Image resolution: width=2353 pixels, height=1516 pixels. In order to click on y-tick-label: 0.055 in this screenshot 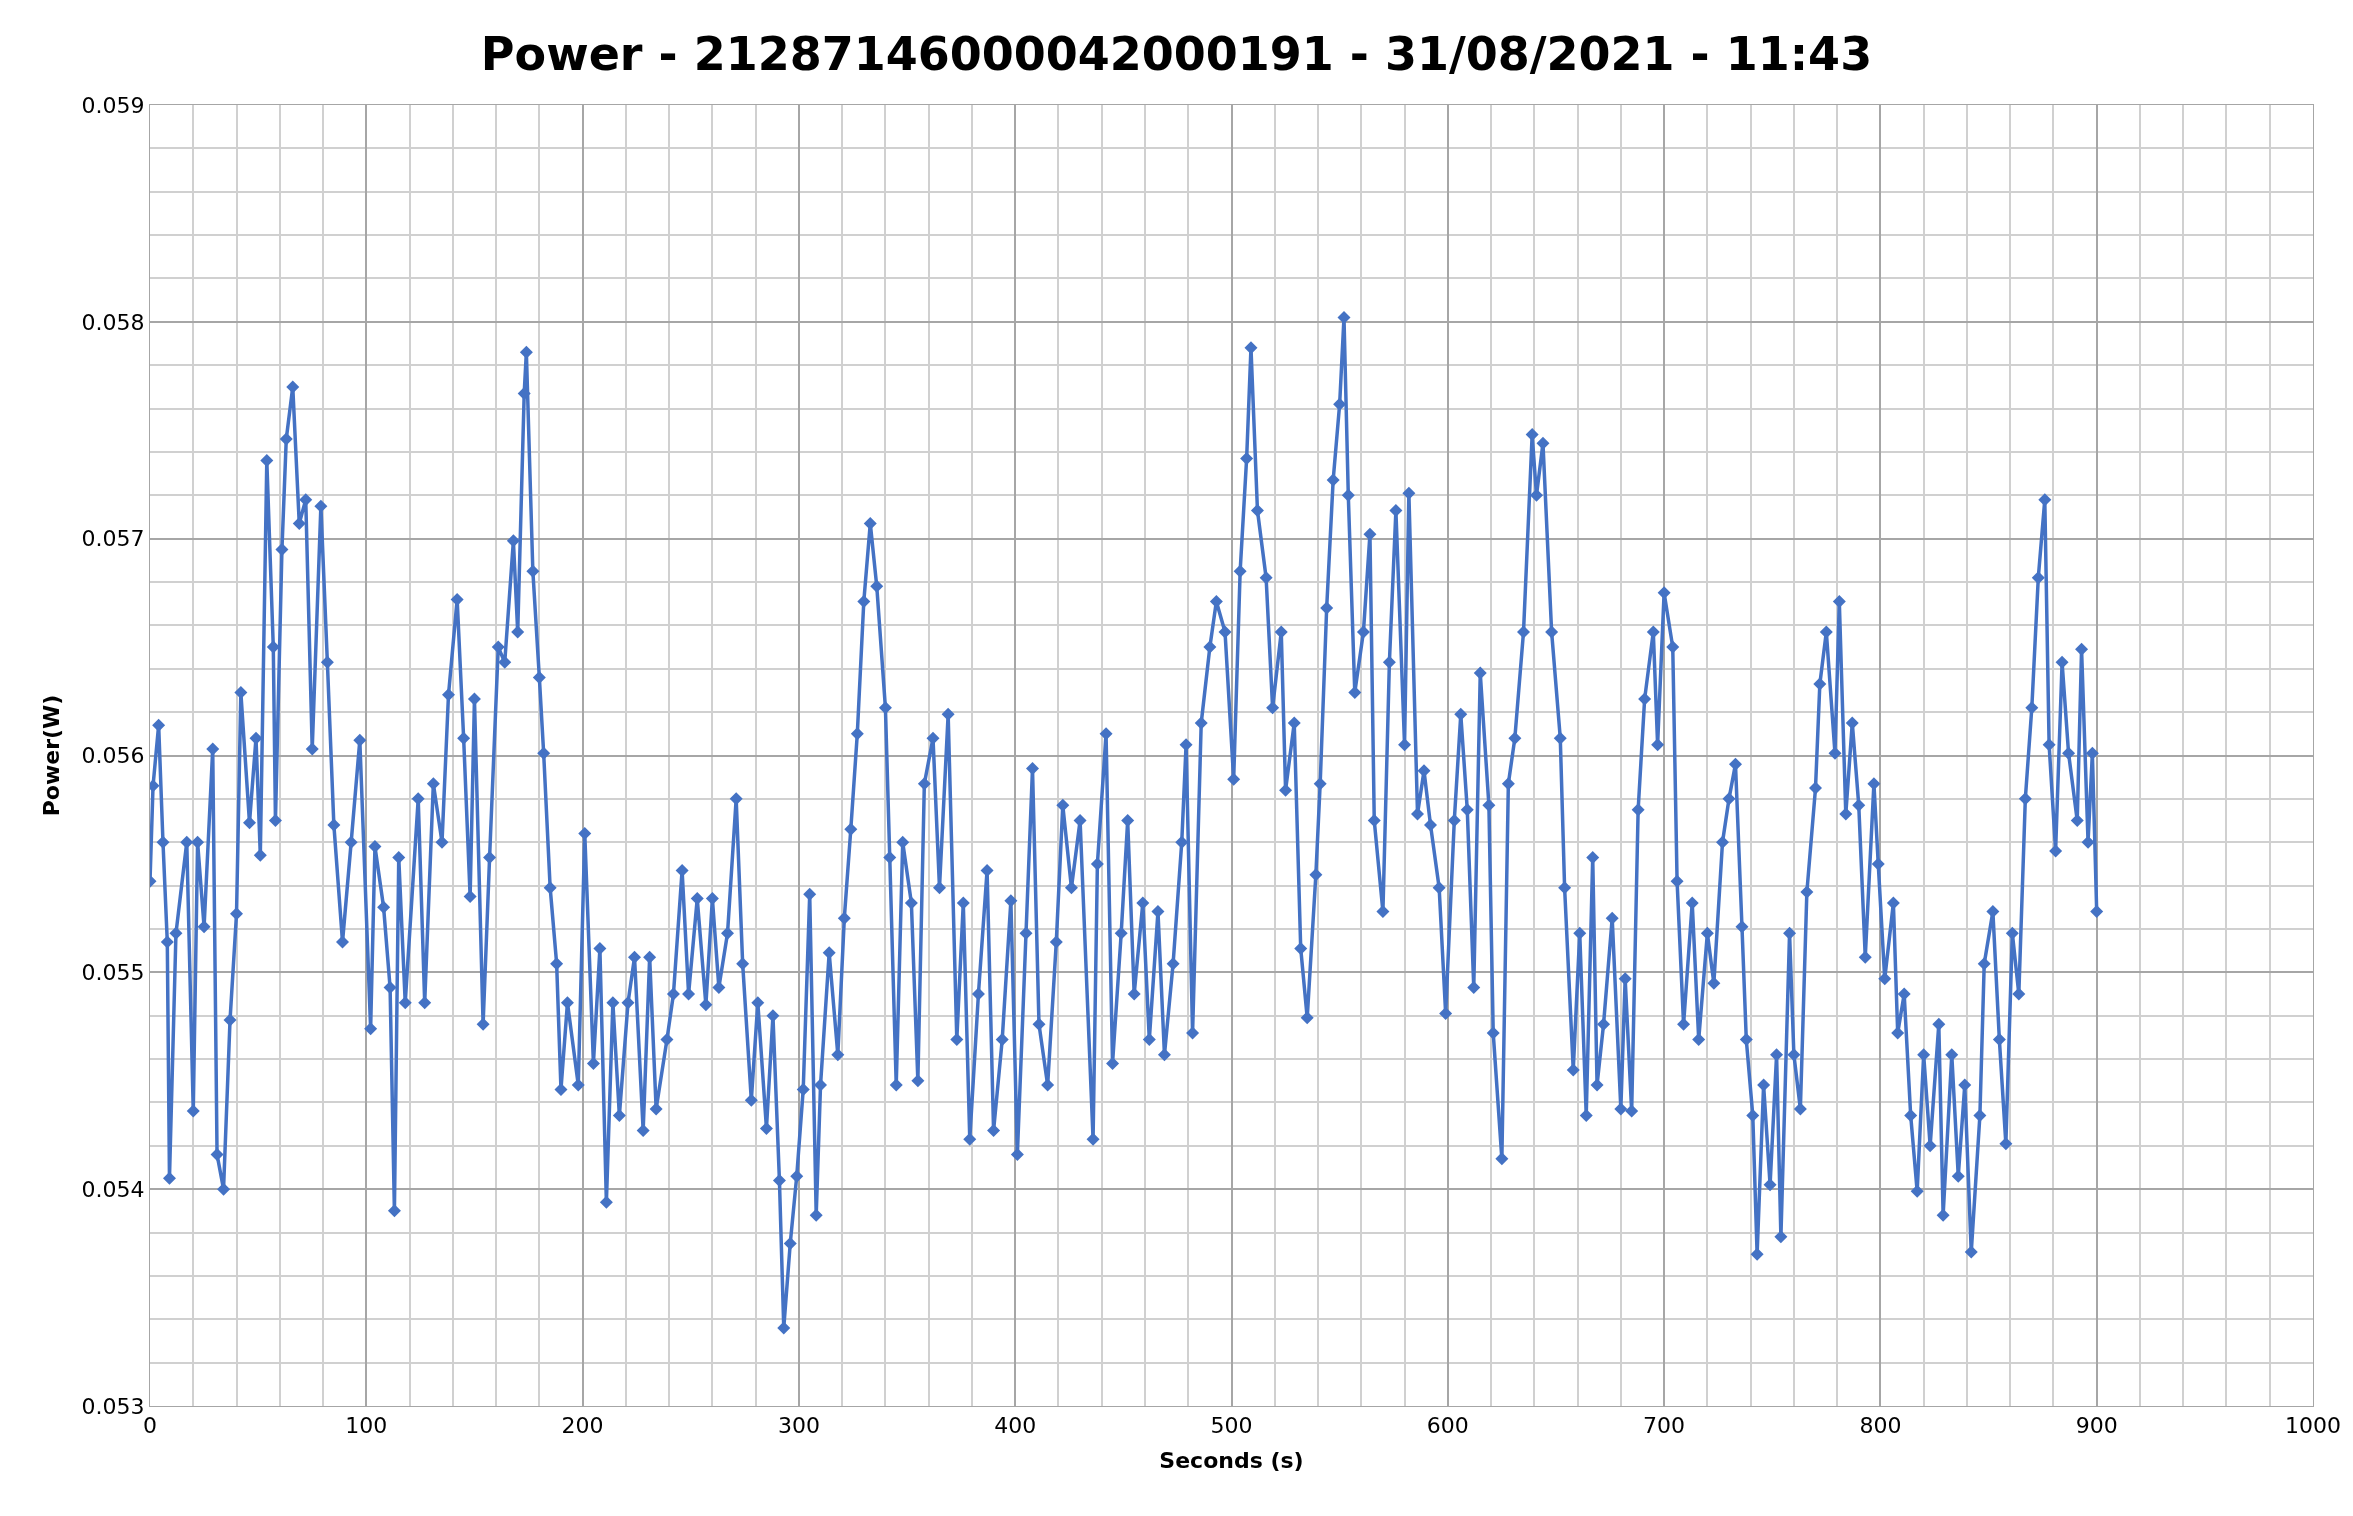, I will do `click(113, 973)`.